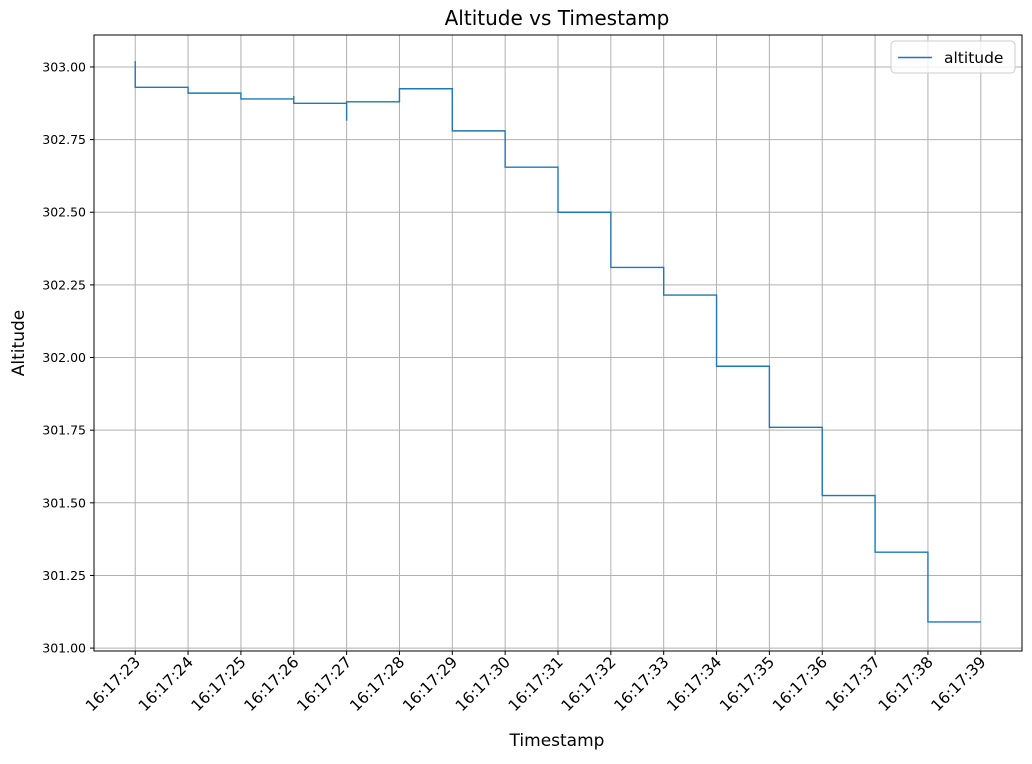  What do you see at coordinates (557, 18) in the screenshot?
I see `chart-title: Altitude vs Timestamp` at bounding box center [557, 18].